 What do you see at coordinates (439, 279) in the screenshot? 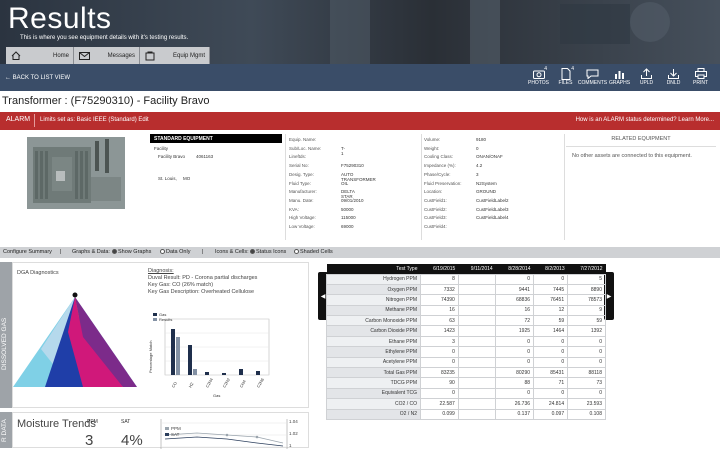
I see `table-cell: 8` at bounding box center [439, 279].